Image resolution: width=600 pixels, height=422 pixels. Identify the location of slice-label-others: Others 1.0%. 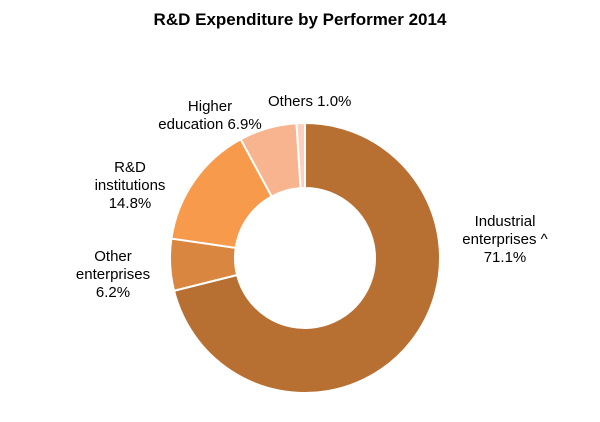
(325, 102).